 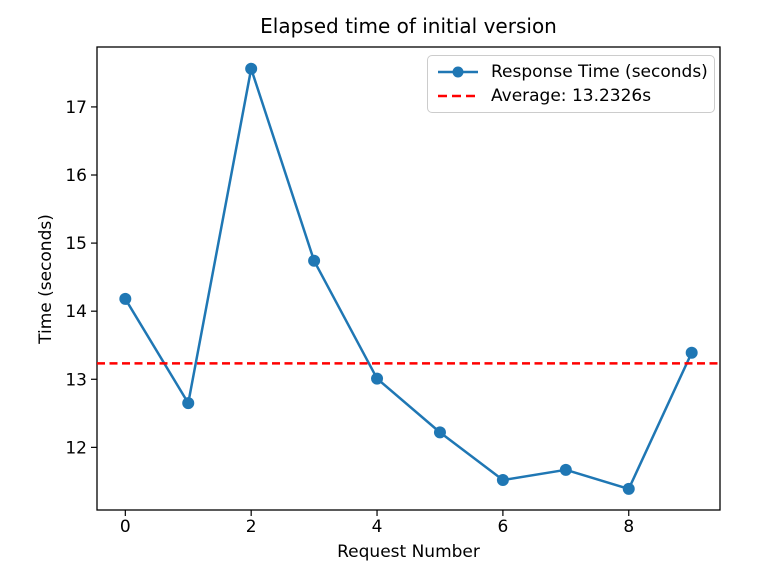 I want to click on x-tick-label: 6, so click(x=502, y=527).